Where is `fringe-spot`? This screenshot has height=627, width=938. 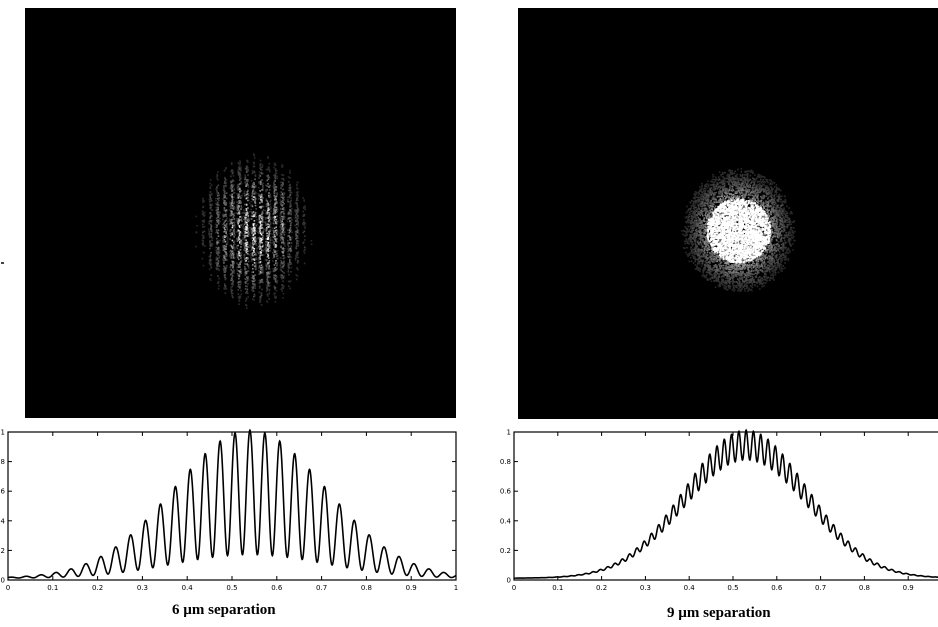
fringe-spot is located at coordinates (254, 231).